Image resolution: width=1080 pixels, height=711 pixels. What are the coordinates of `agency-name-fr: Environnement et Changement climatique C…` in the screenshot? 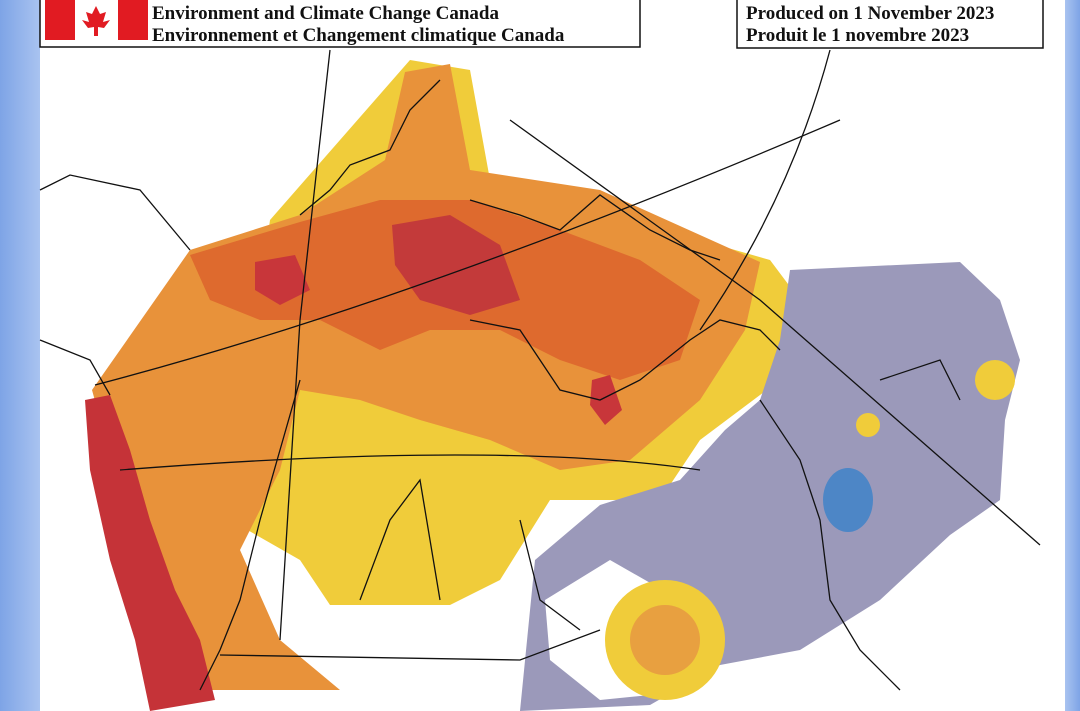 It's located at (358, 35).